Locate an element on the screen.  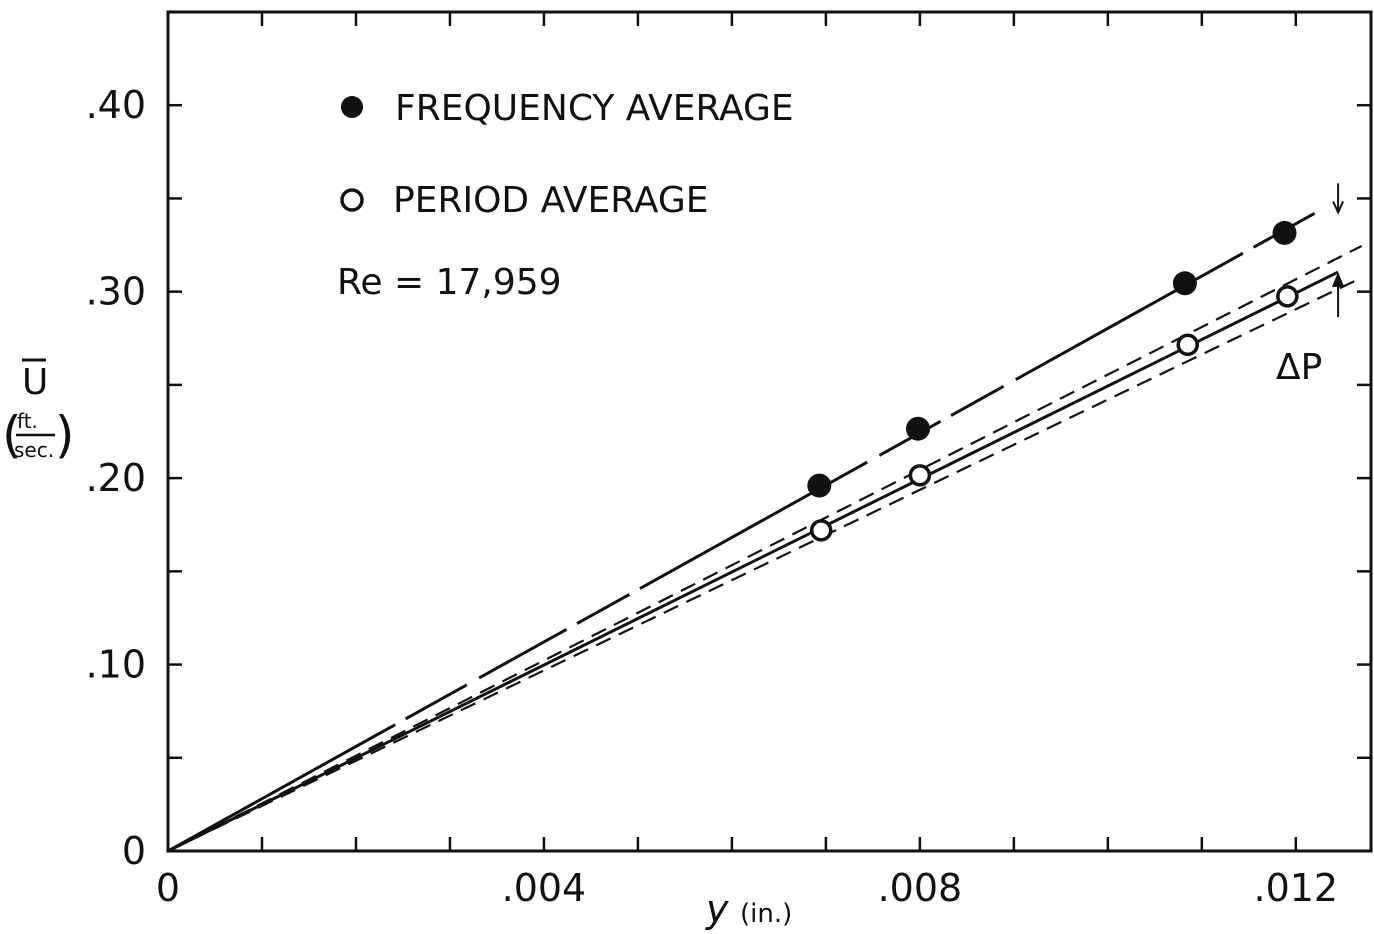
y-tick-label: .20 is located at coordinates (116, 478).